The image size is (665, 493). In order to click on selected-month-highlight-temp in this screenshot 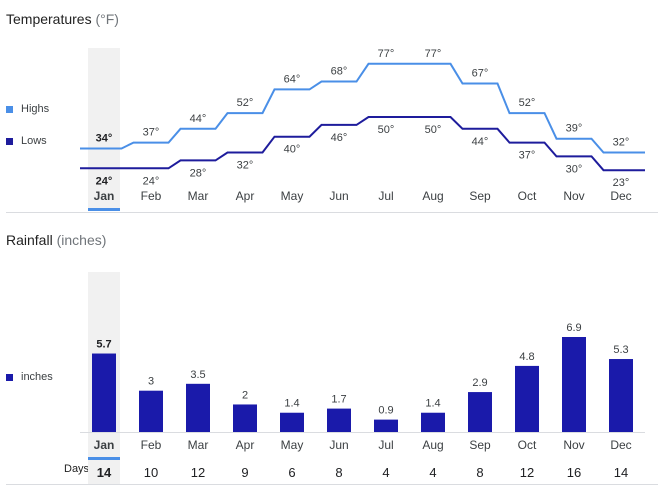, I will do `click(104, 129)`.